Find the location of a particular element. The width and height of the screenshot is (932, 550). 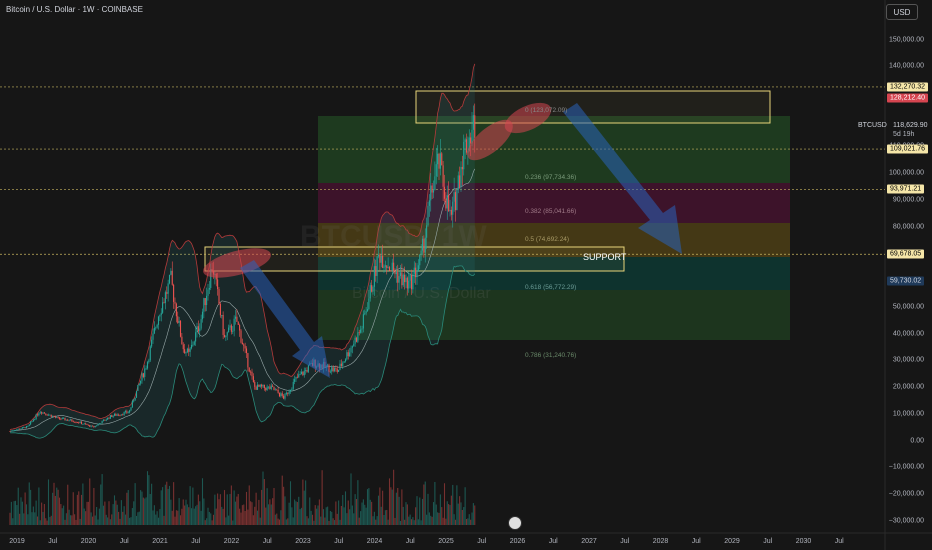

y-tick-label: −20,000.00 is located at coordinates (906, 494).